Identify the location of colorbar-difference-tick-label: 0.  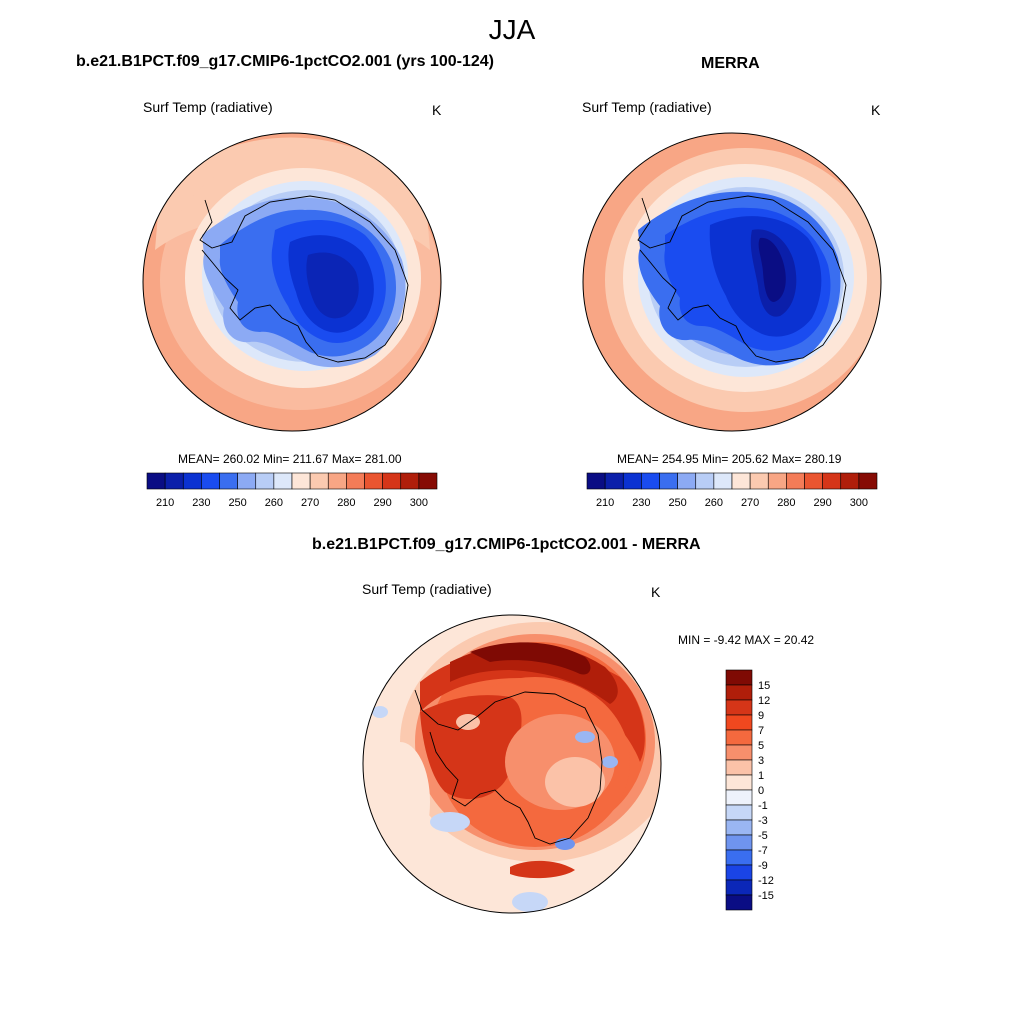
(761, 791).